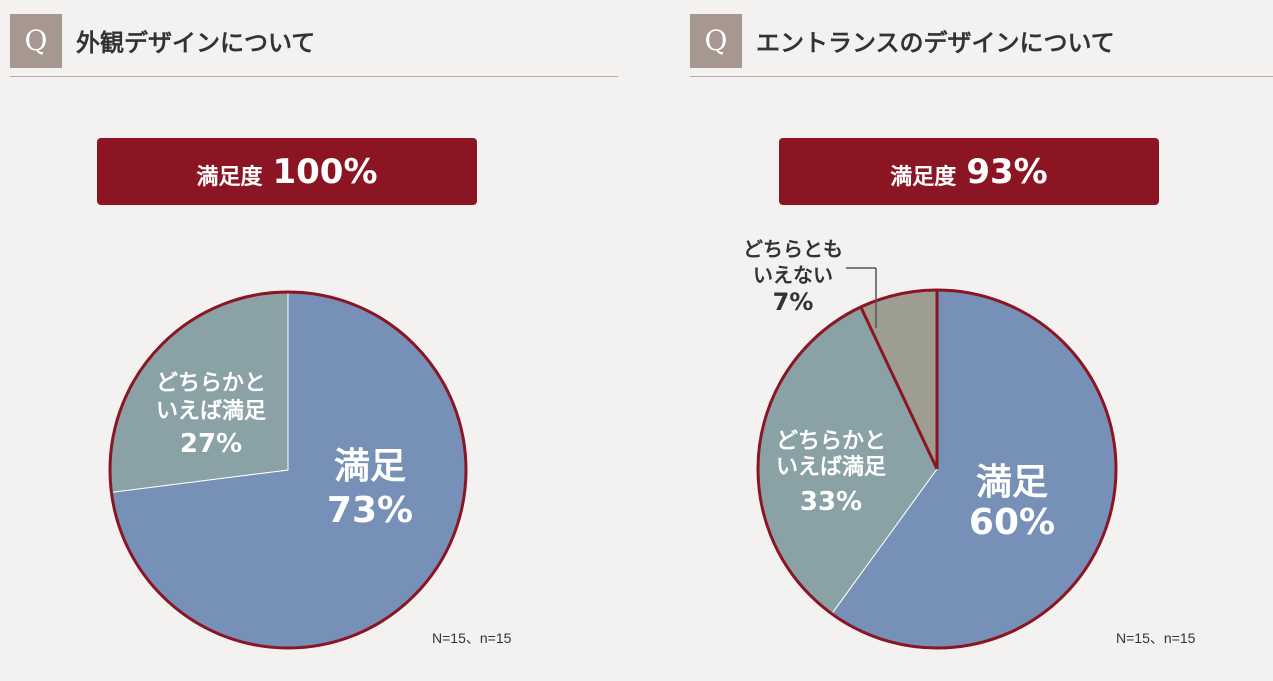 This screenshot has width=1273, height=681. Describe the element at coordinates (211, 444) in the screenshot. I see `slice-value-somewhat: 27%` at that location.